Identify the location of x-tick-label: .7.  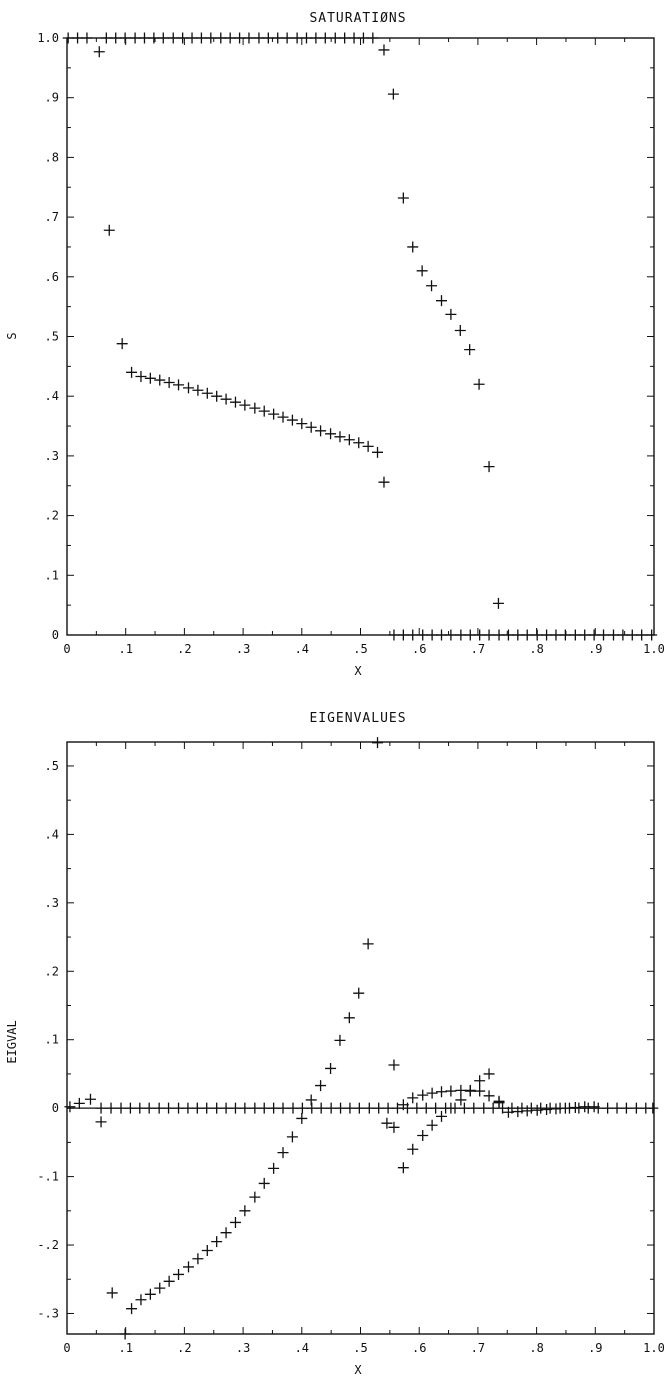
(478, 1348).